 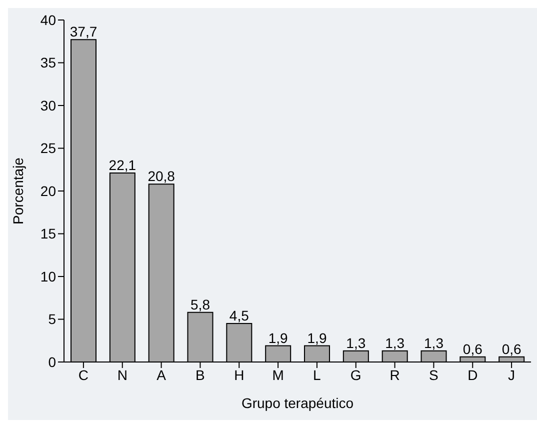 What do you see at coordinates (200, 374) in the screenshot?
I see `x-tick-label: B` at bounding box center [200, 374].